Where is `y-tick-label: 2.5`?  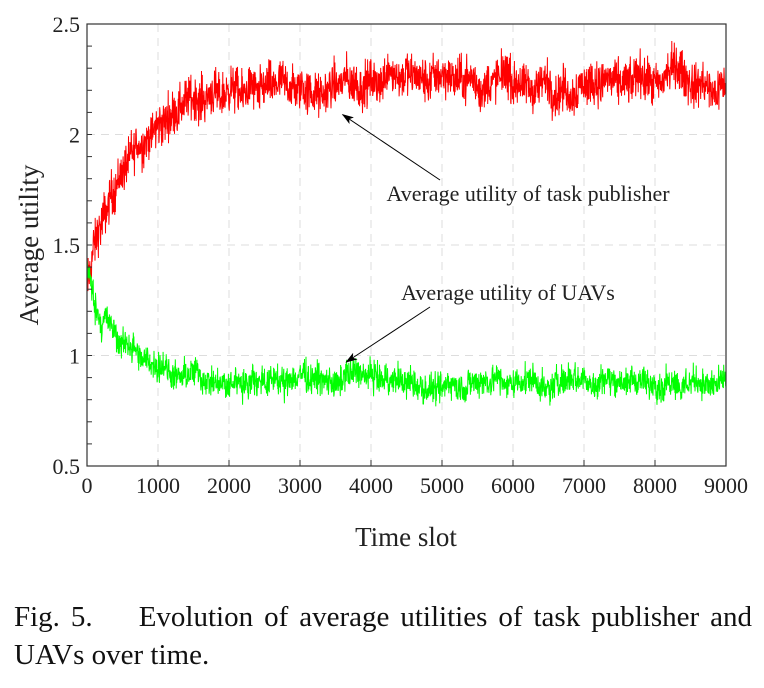 y-tick-label: 2.5 is located at coordinates (67, 24).